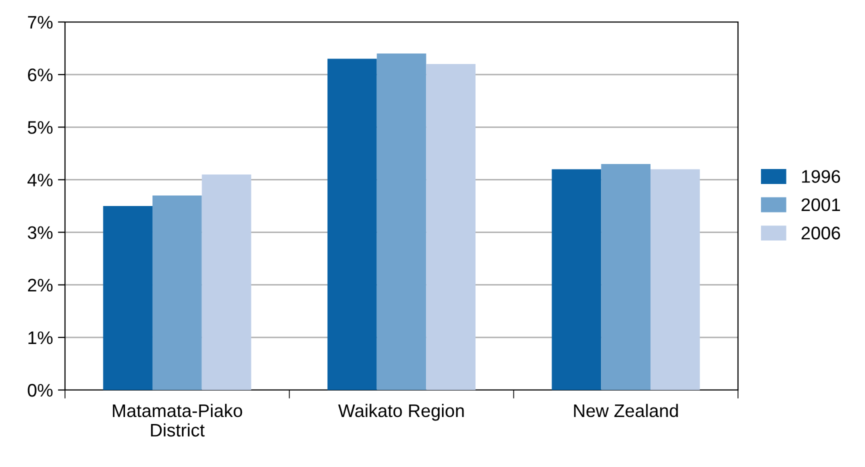  Describe the element at coordinates (40, 180) in the screenshot. I see `y-tick-label: 4%` at that location.